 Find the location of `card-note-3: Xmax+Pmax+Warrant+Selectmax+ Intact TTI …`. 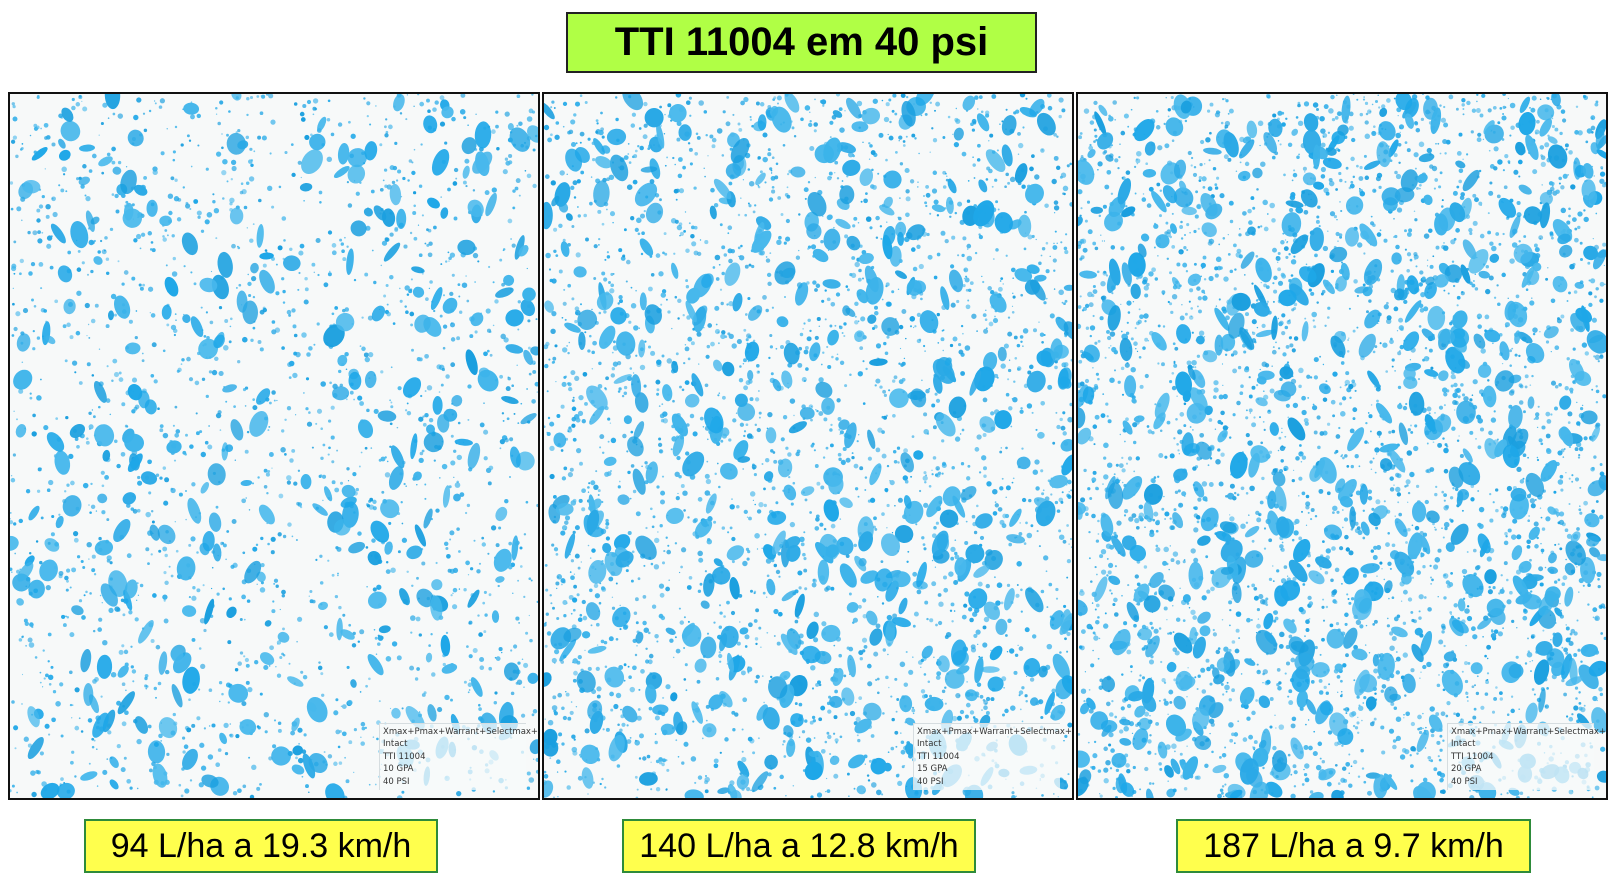

card-note-3: Xmax+Pmax+Warrant+Selectmax+ Intact TTI … is located at coordinates (1527, 756).